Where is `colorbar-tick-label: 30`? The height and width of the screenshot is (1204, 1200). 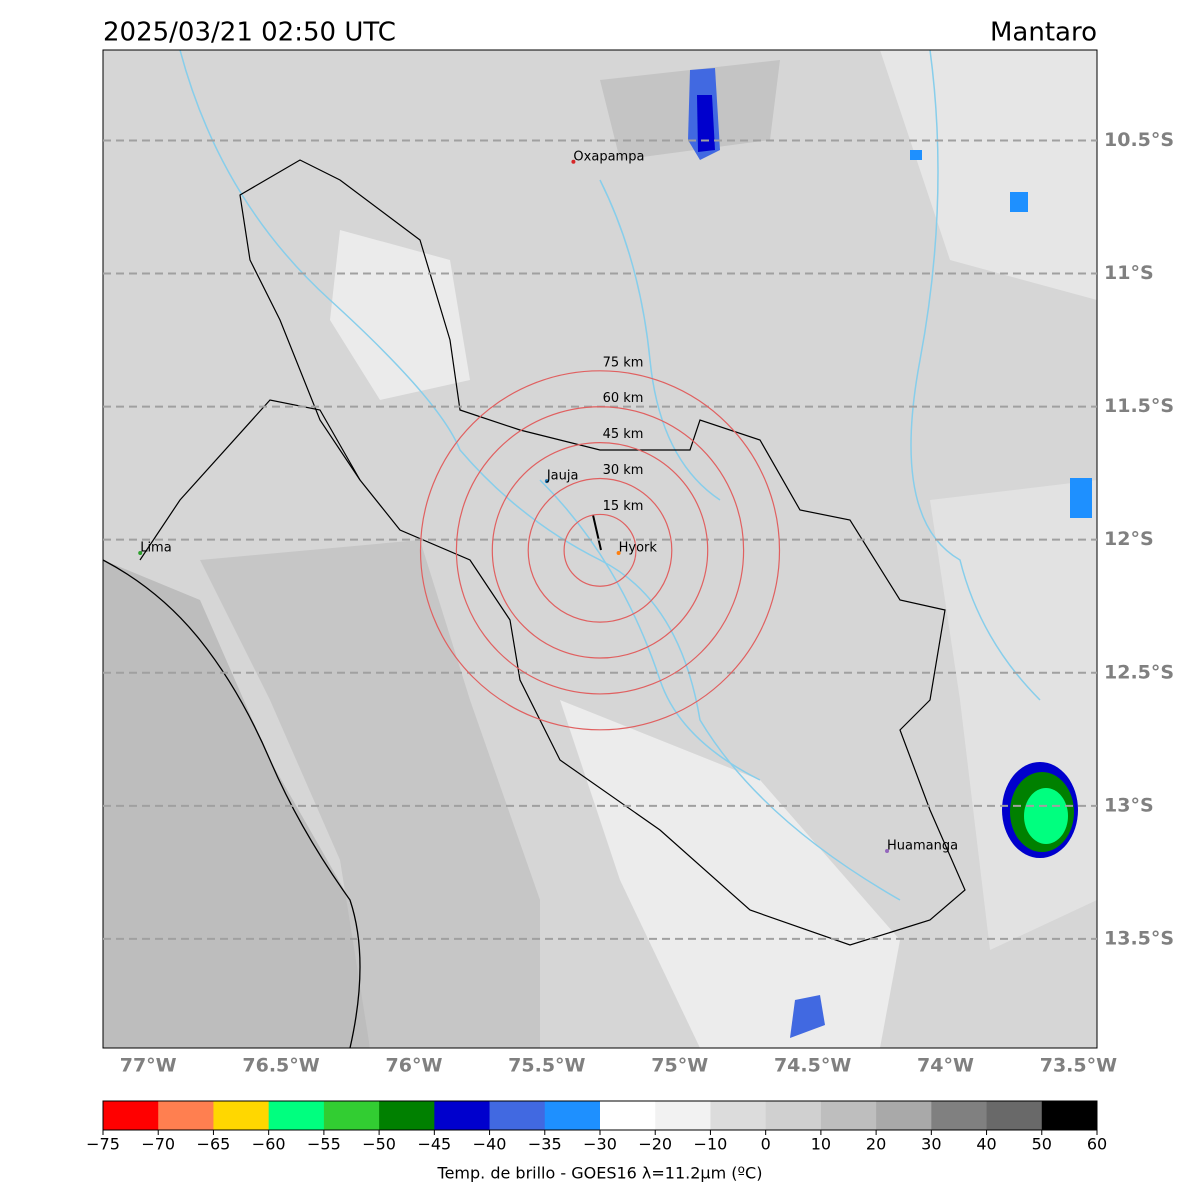
colorbar-tick-label: 30 is located at coordinates (931, 1144).